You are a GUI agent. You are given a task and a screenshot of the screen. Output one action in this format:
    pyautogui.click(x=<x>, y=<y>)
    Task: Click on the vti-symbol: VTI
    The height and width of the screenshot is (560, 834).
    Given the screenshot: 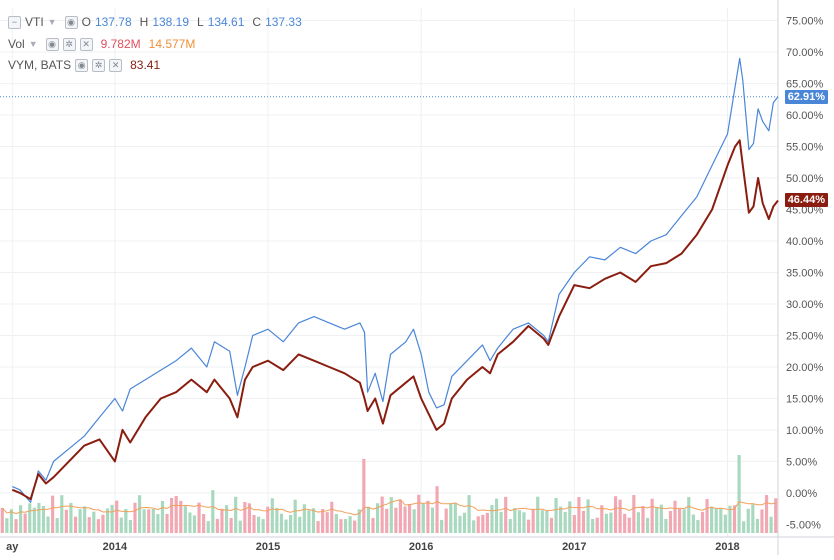 What is the action you would take?
    pyautogui.click(x=34, y=22)
    